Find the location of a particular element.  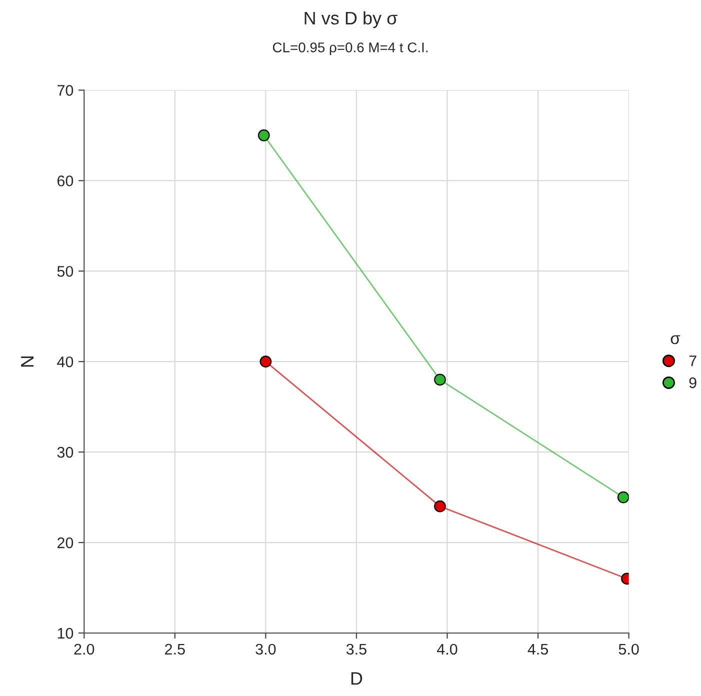

x-tick-label: 4.0 is located at coordinates (447, 649).